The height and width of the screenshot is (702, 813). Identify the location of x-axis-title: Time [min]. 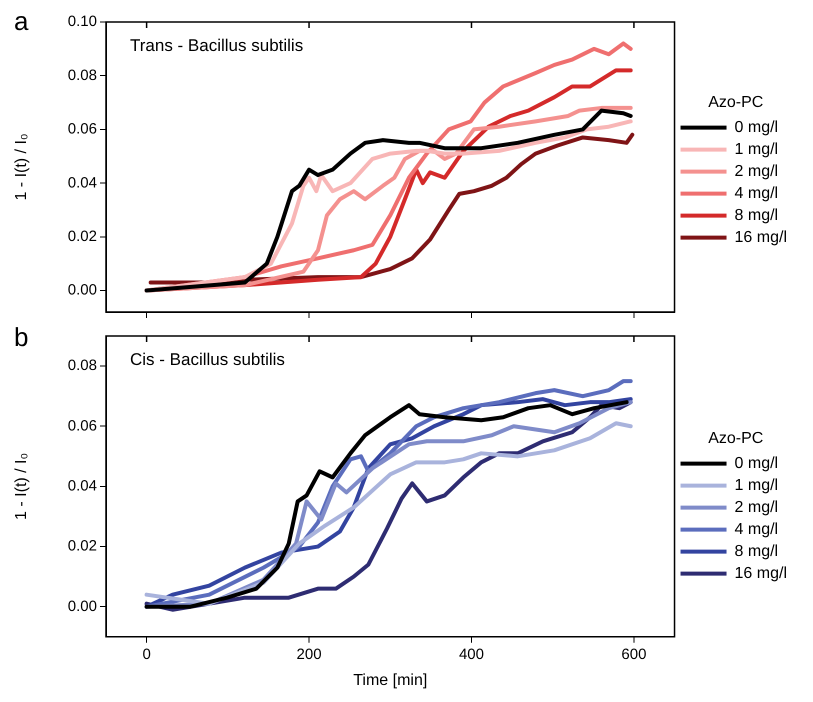
(390, 680).